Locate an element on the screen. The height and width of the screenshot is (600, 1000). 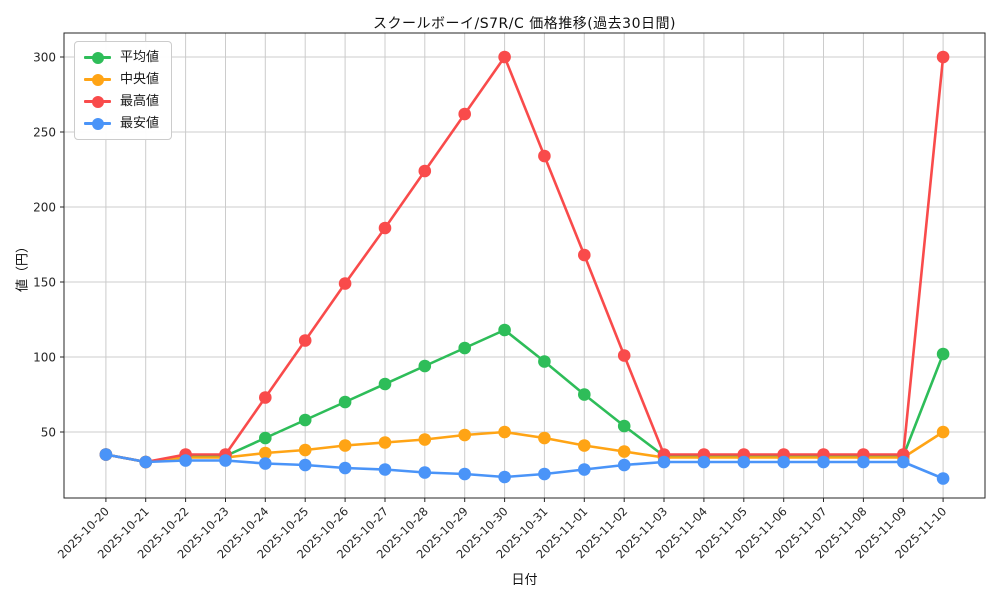
y-tick-label-250: 250 is located at coordinates (44, 133).